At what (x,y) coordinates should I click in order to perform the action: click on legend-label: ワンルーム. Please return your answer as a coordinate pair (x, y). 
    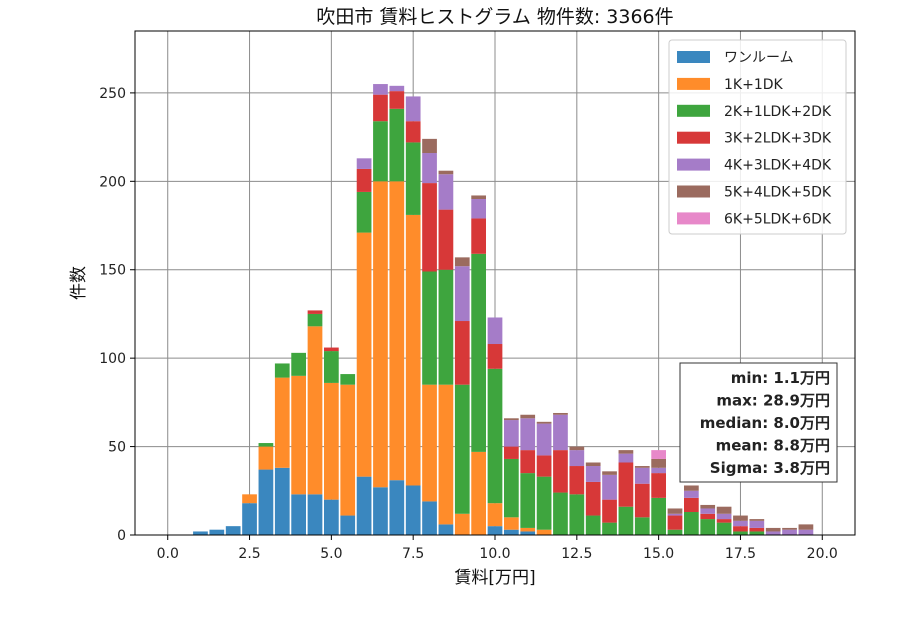
    Looking at the image, I should click on (759, 58).